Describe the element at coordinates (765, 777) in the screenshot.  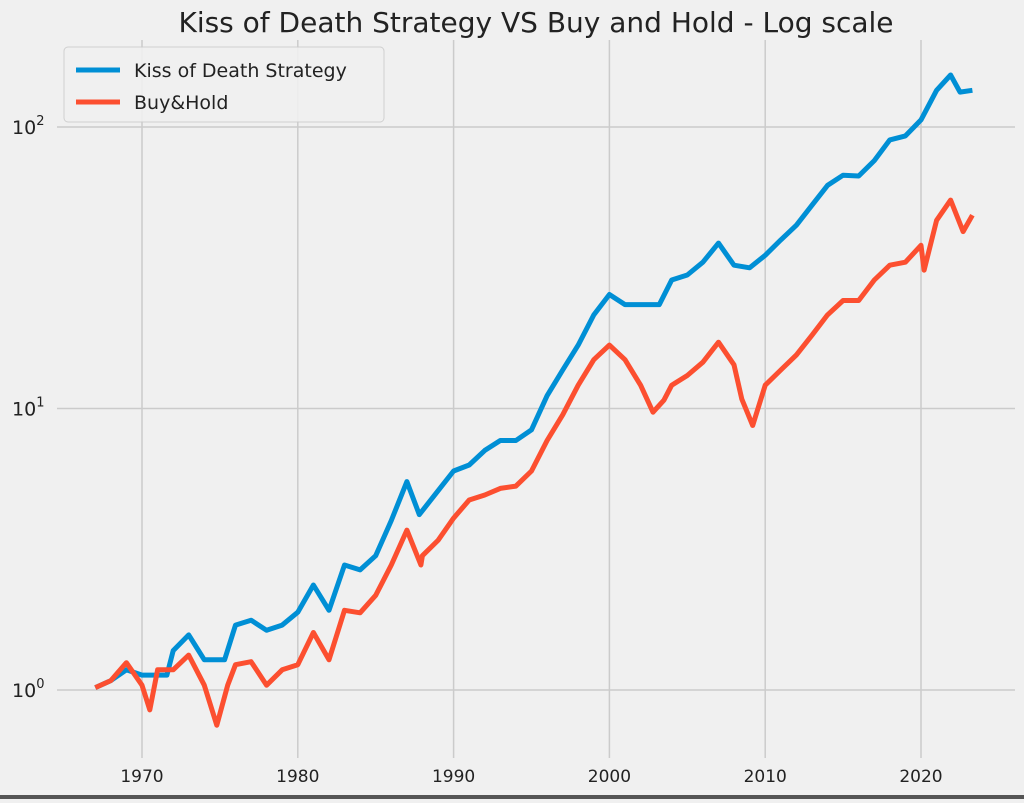
I see `x-tick-label: 2010` at that location.